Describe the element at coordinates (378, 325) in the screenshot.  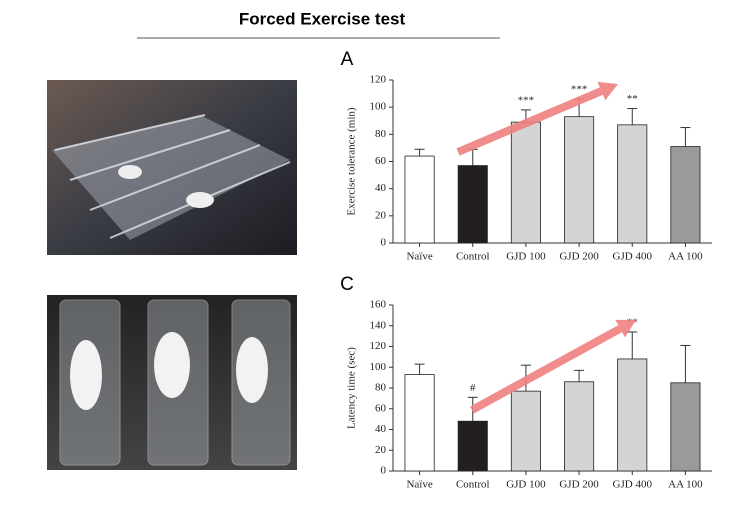
I see `y-tick-label: 140` at that location.